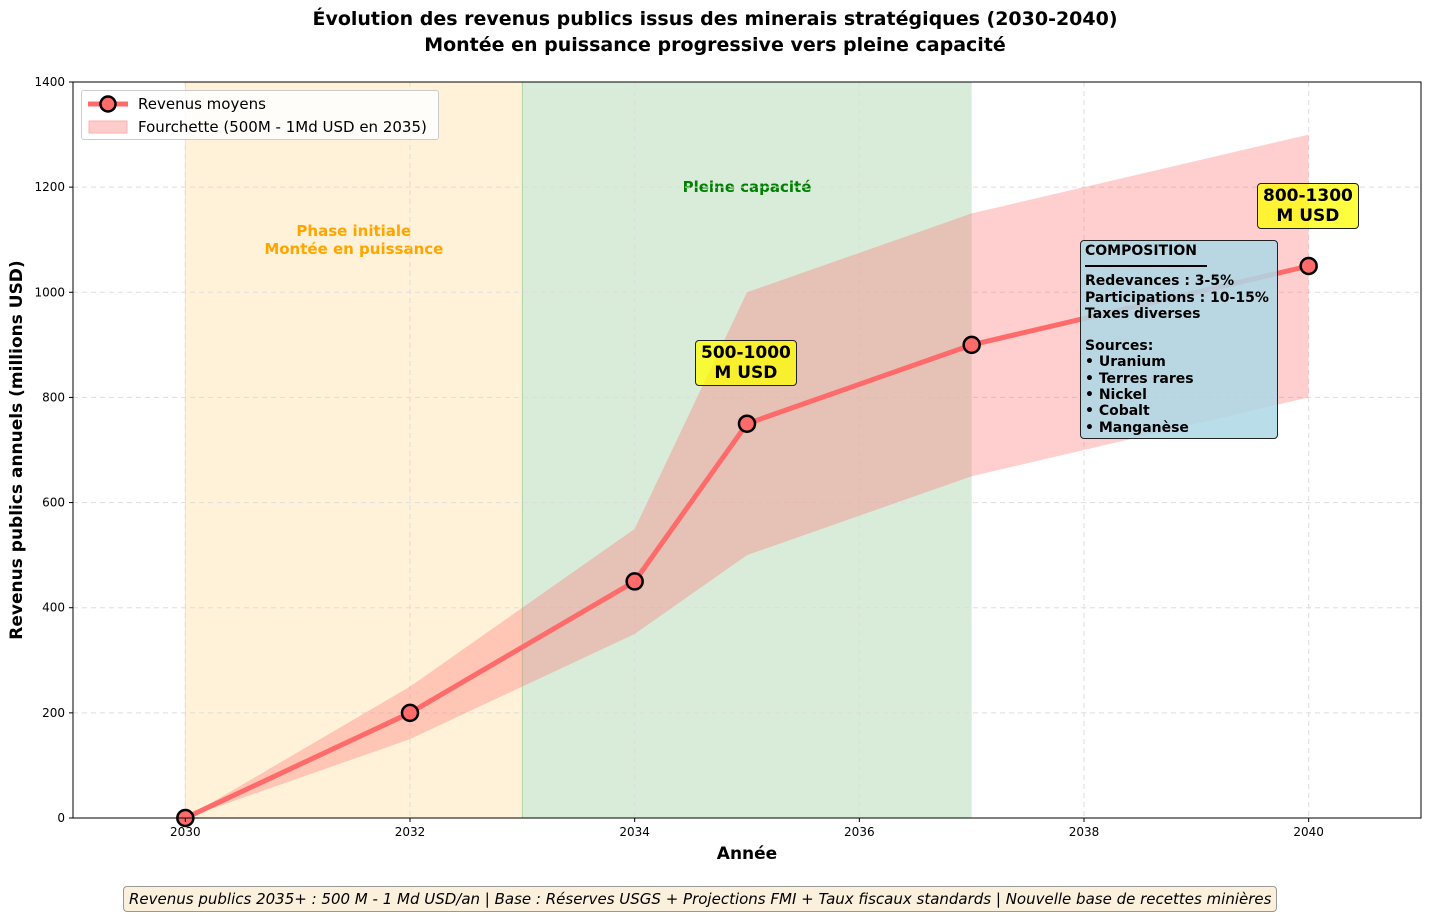 This screenshot has height=917, width=1430. I want to click on legend-item-revenus: Revenus moyens, so click(177, 104).